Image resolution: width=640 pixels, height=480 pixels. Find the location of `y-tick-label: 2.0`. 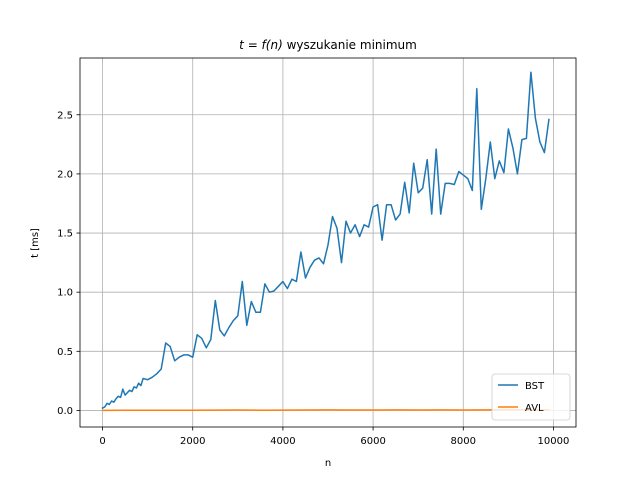

y-tick-label: 2.0 is located at coordinates (65, 174).